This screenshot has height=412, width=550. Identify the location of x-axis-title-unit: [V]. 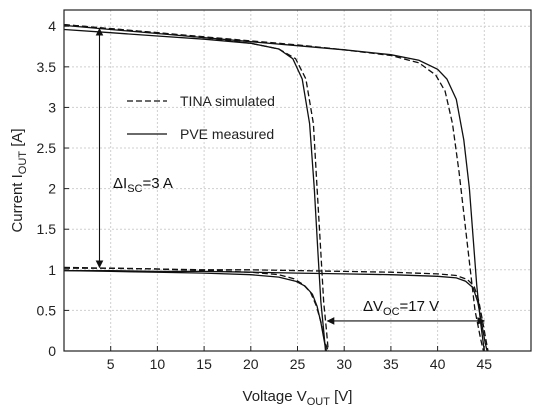
(341, 396).